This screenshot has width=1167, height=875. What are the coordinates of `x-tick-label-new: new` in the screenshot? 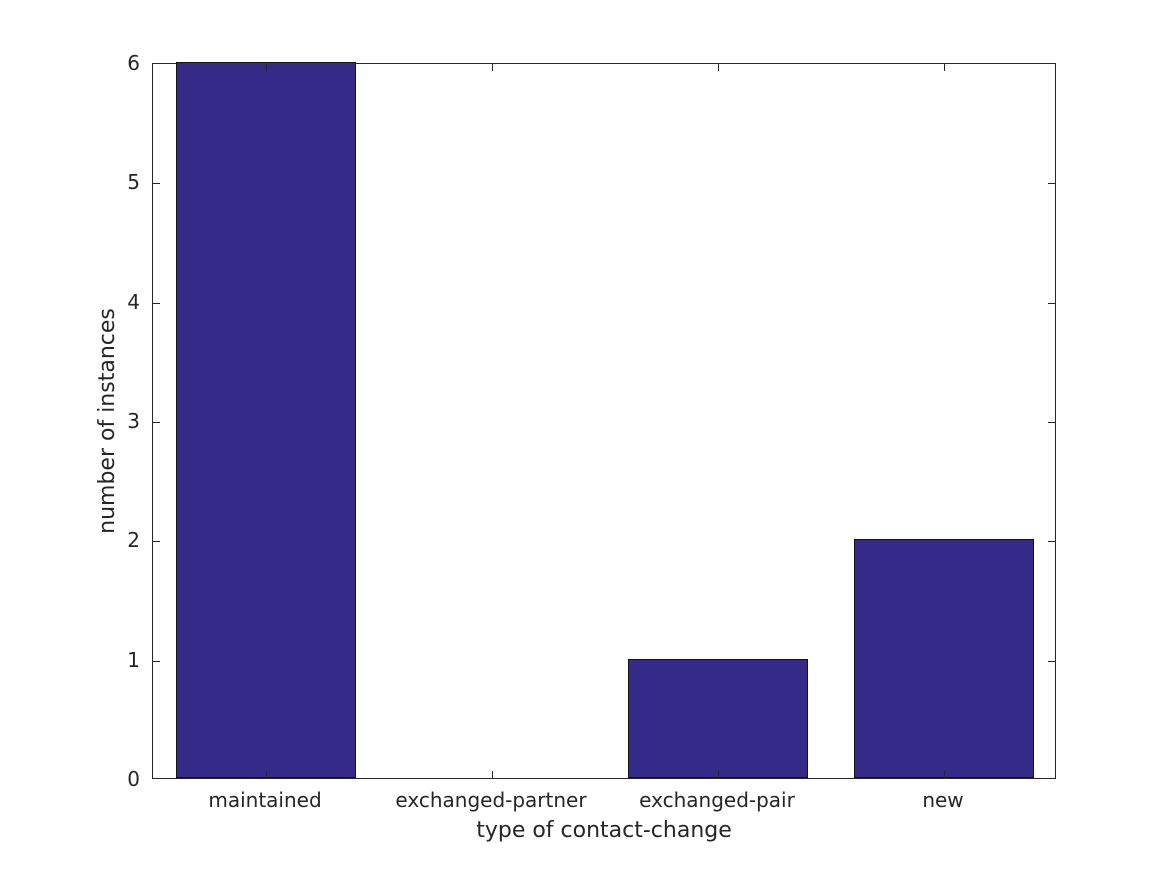 It's located at (943, 800).